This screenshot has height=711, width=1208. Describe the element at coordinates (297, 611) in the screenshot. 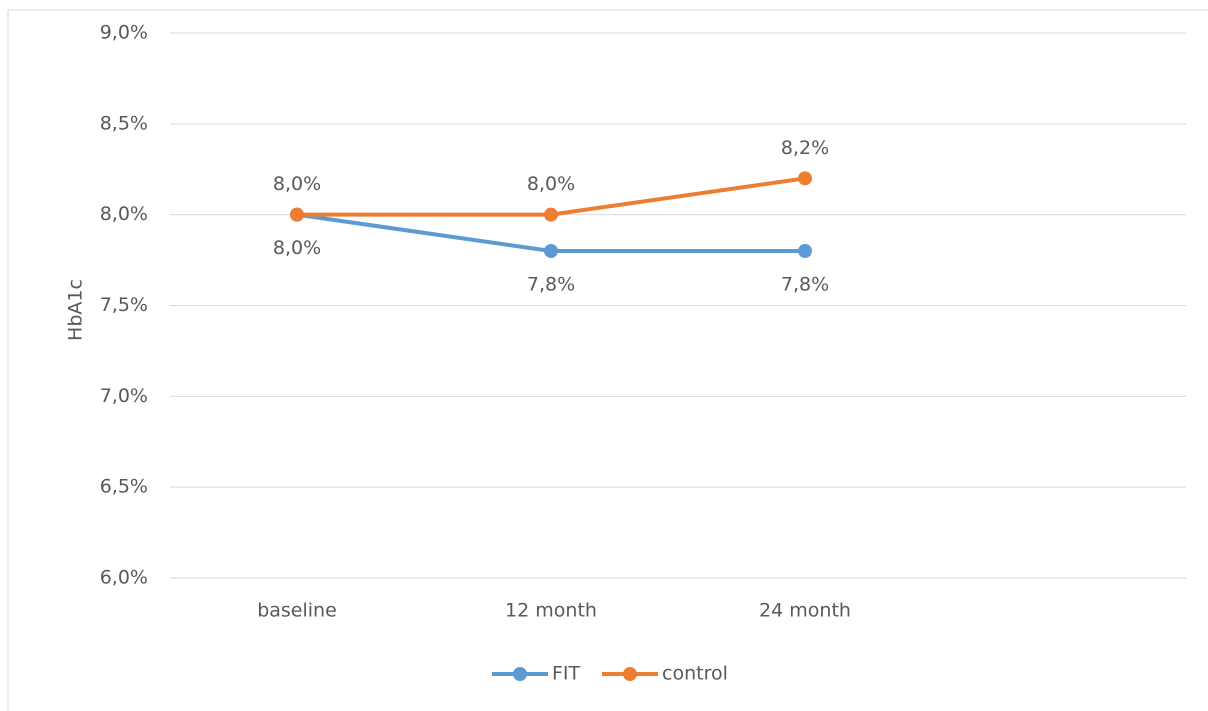

I see `x-tick-label: baseline` at that location.